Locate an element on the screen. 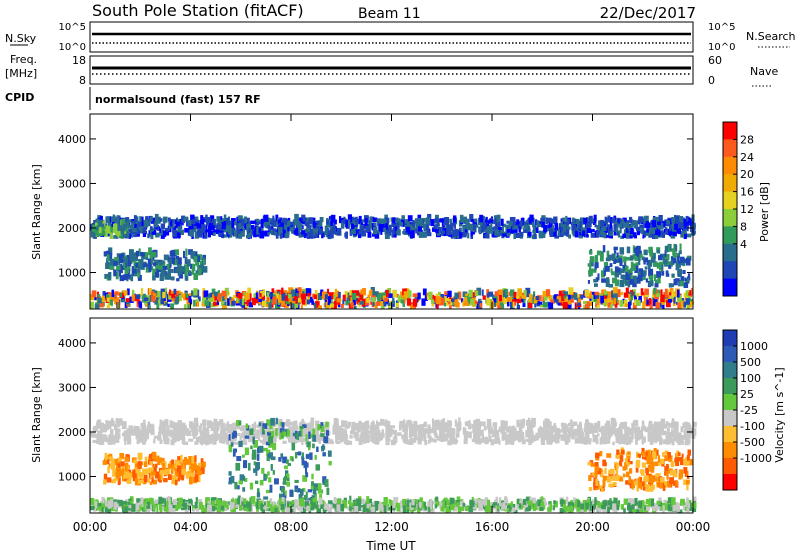  colorbar-swatch is located at coordinates (730, 287).